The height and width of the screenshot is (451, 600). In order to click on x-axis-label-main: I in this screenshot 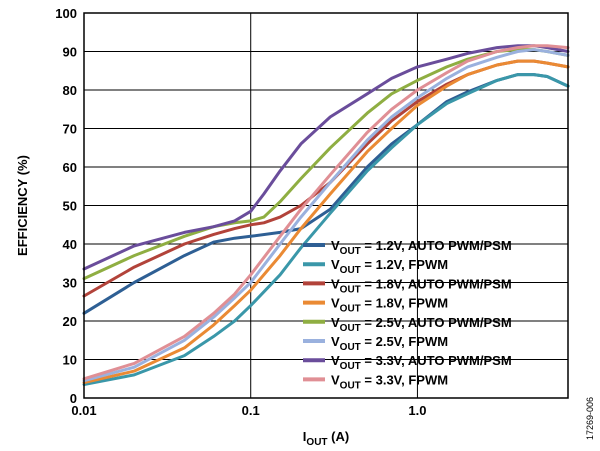, I will do `click(305, 436)`.